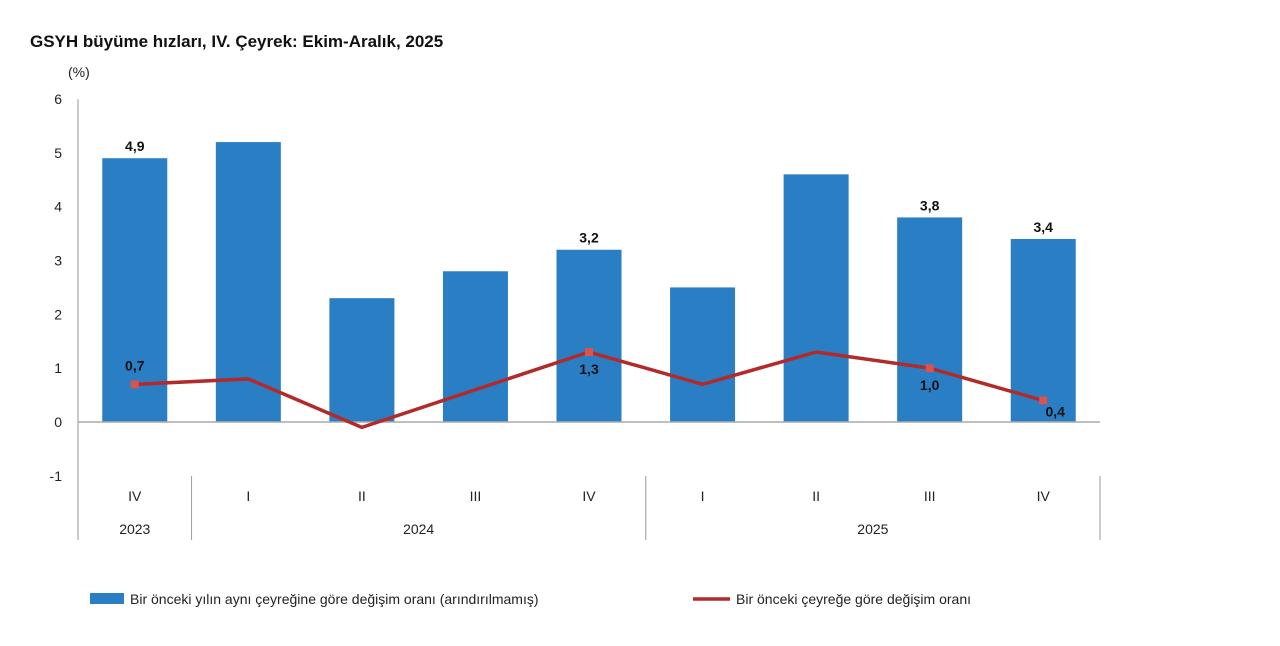 The width and height of the screenshot is (1280, 646). What do you see at coordinates (58, 422) in the screenshot?
I see `y-tick-label: 0` at bounding box center [58, 422].